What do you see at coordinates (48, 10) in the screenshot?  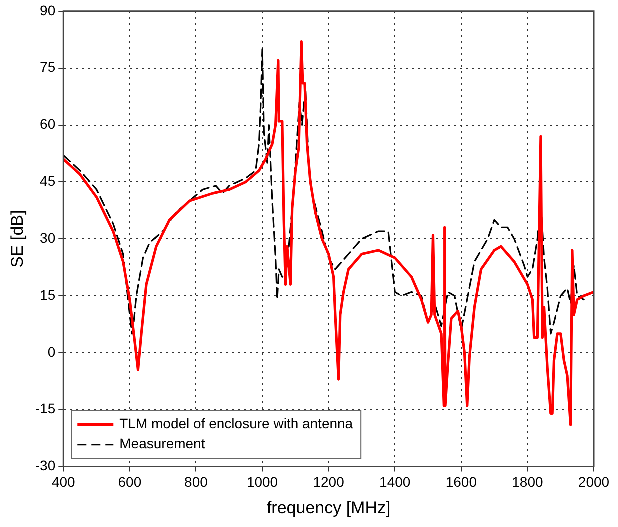 I see `y-tick-label: 90` at bounding box center [48, 10].